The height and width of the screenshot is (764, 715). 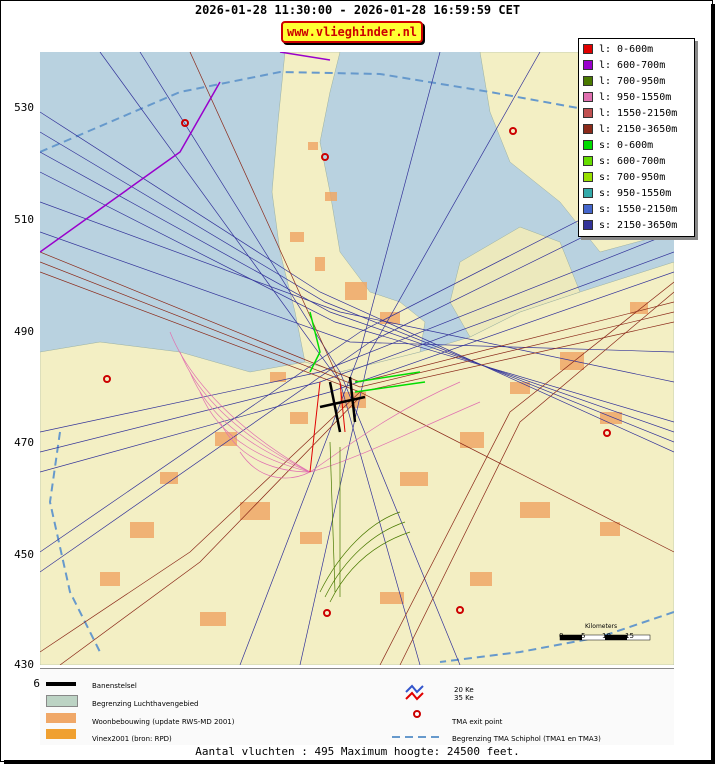 I want to click on tma-exit-icon, so click(x=417, y=714).